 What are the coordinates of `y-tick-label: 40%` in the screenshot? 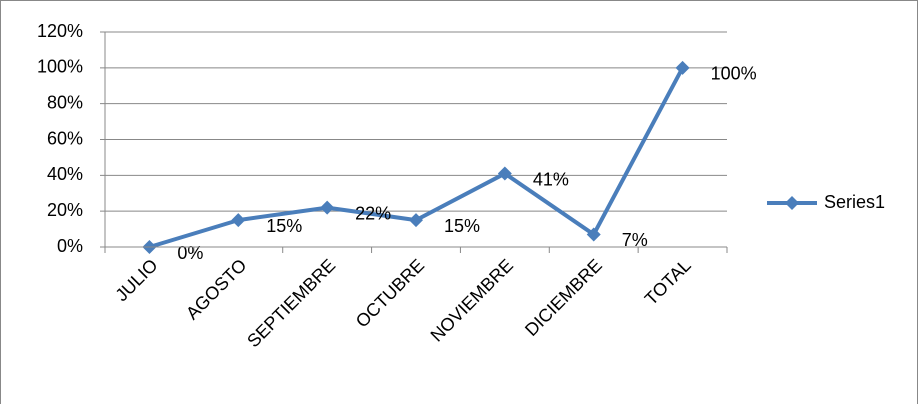 It's located at (65, 174).